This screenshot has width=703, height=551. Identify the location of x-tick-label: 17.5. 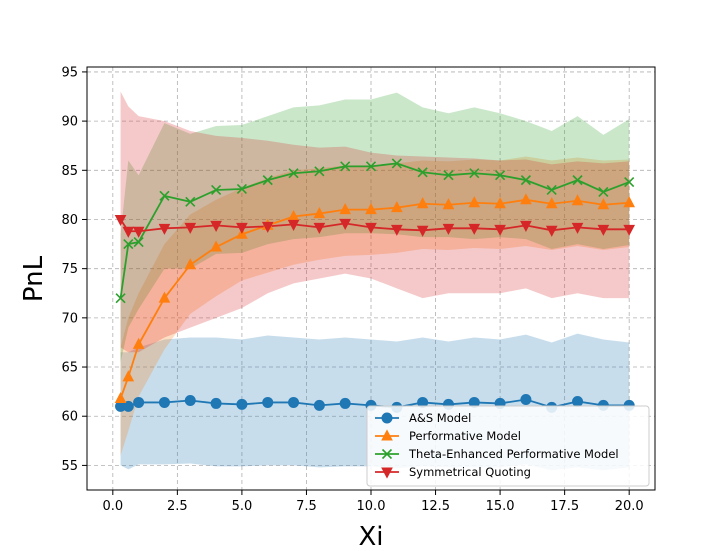
(564, 506).